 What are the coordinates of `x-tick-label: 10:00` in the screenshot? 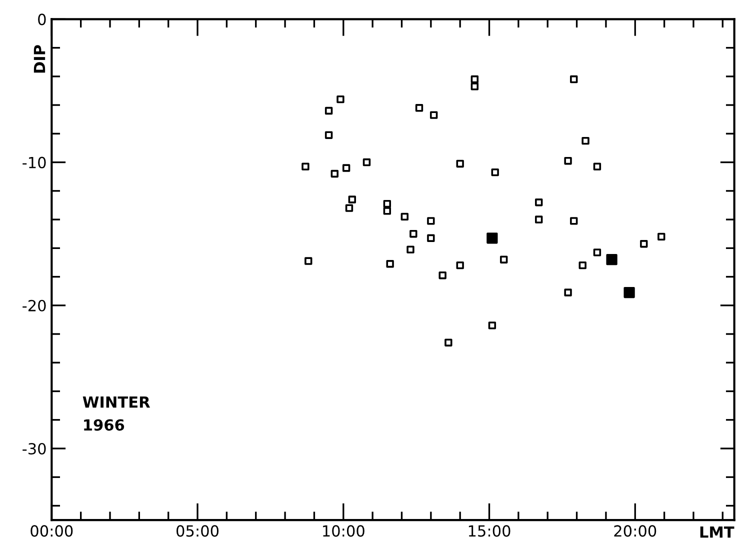 It's located at (343, 531).